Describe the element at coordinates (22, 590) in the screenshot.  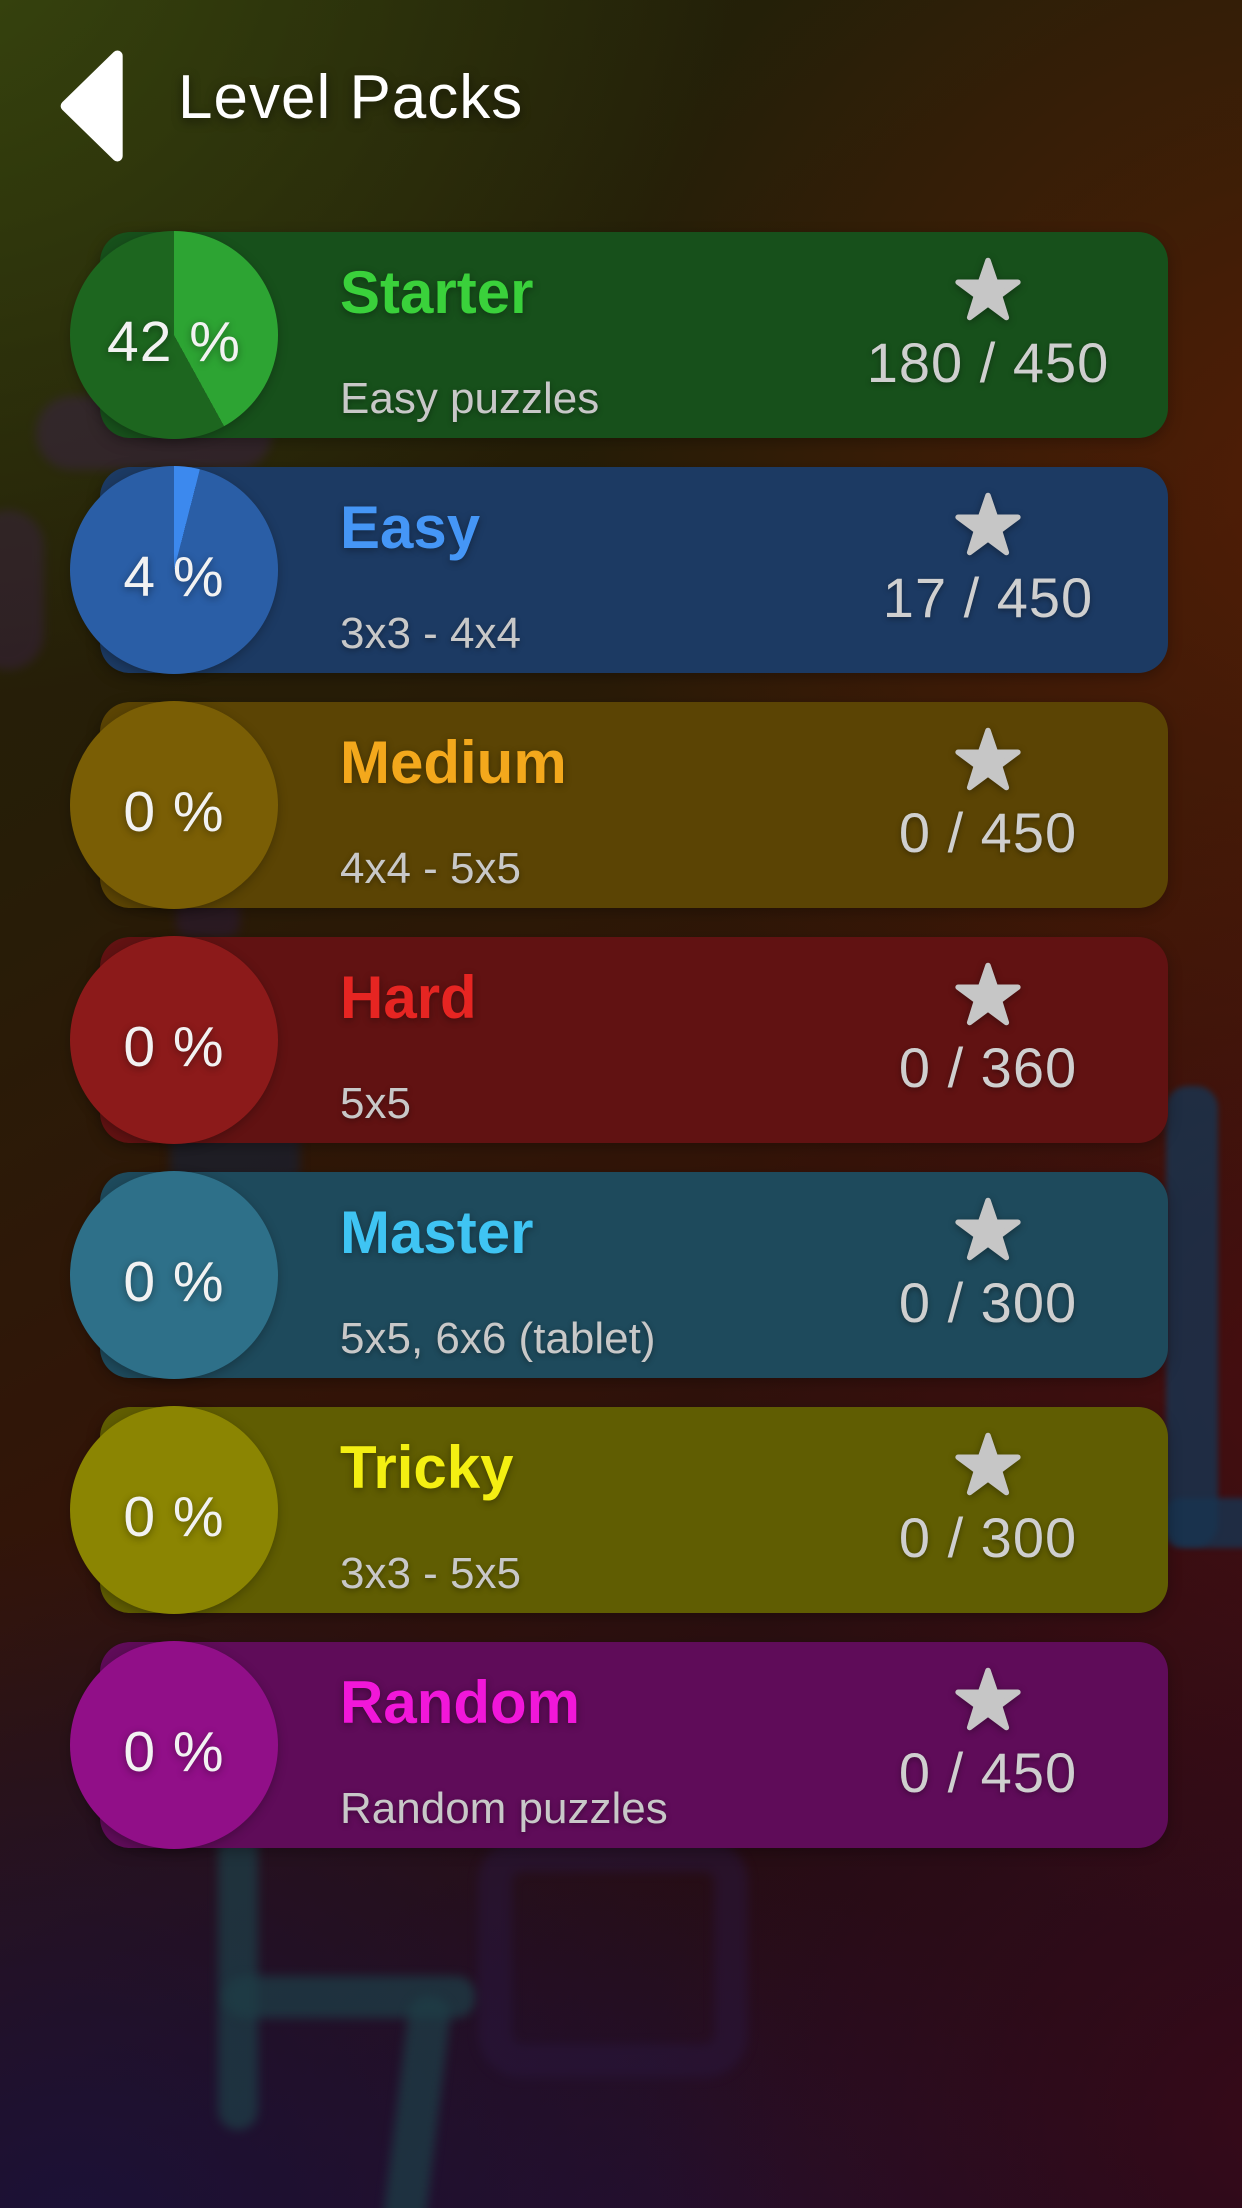
I see `bg-pipe-purple-vertical` at that location.